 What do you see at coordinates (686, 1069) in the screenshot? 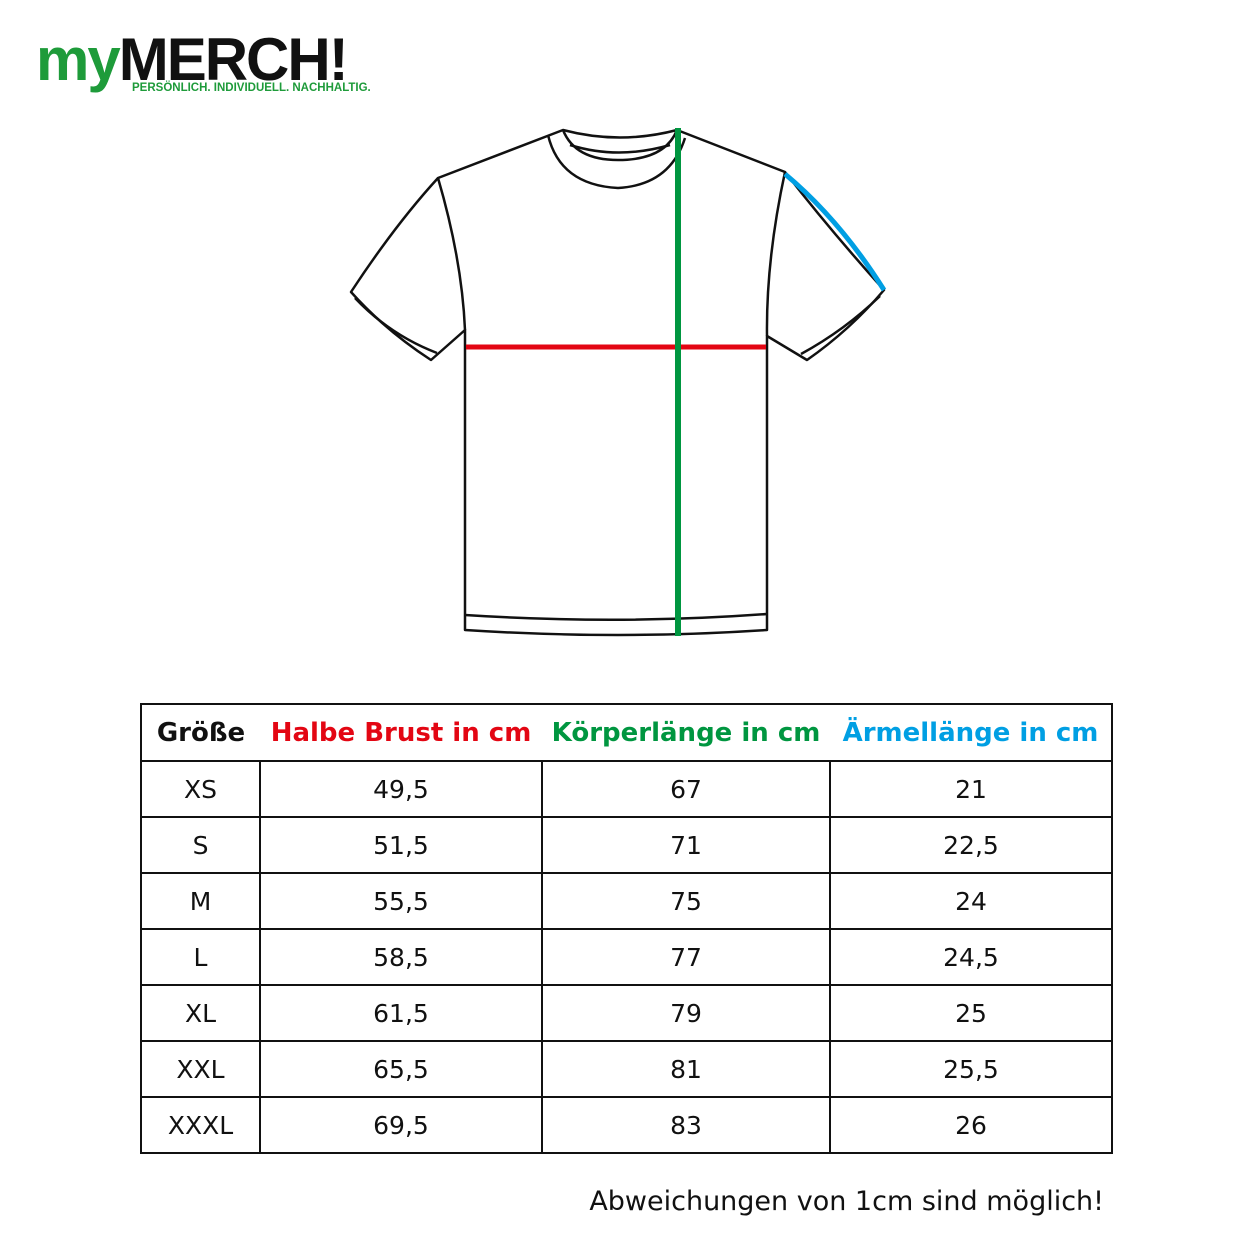
I see `cell-length: 81` at bounding box center [686, 1069].